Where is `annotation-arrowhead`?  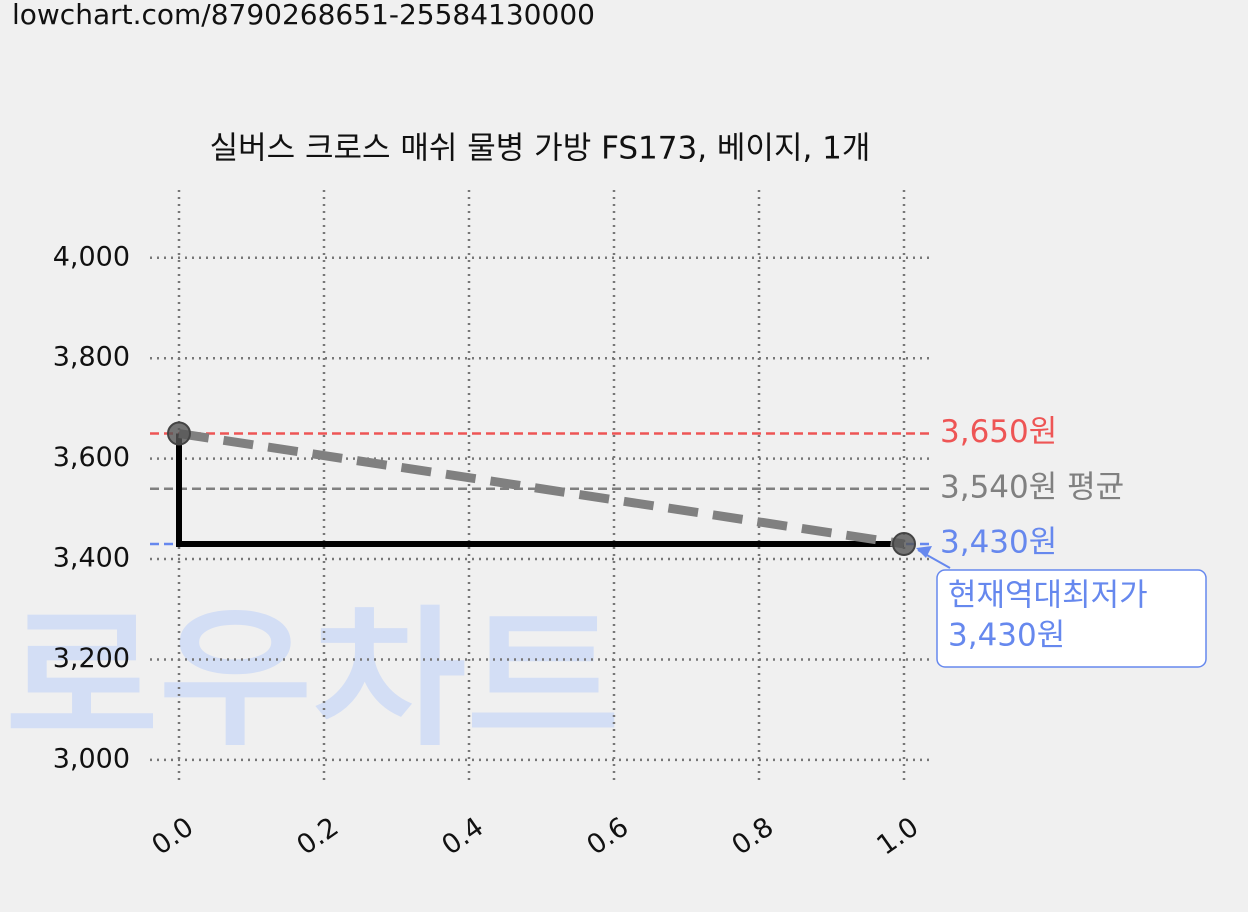
annotation-arrowhead is located at coordinates (924, 551).